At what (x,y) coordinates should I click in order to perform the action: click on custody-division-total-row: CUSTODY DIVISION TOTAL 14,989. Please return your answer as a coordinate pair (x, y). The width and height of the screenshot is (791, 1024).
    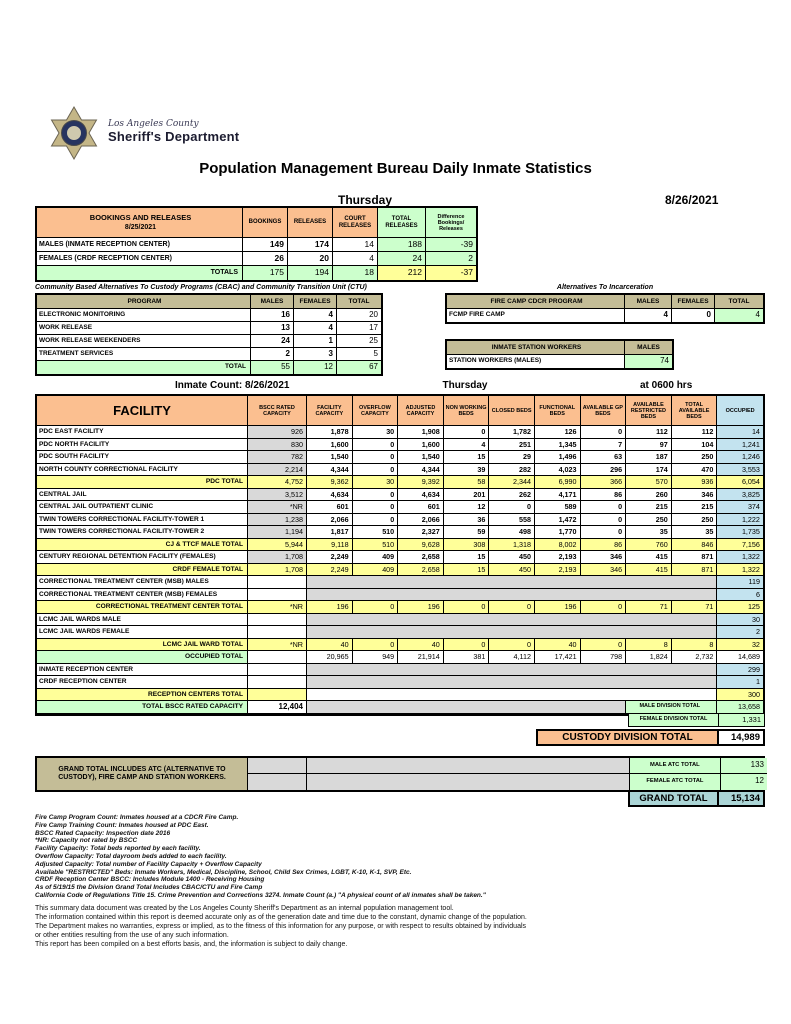
    Looking at the image, I should click on (400, 737).